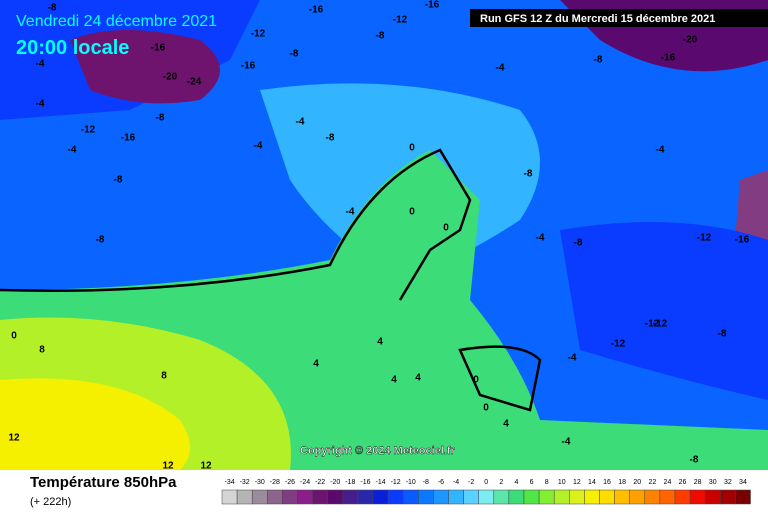  I want to click on legend-label: 14, so click(592, 482).